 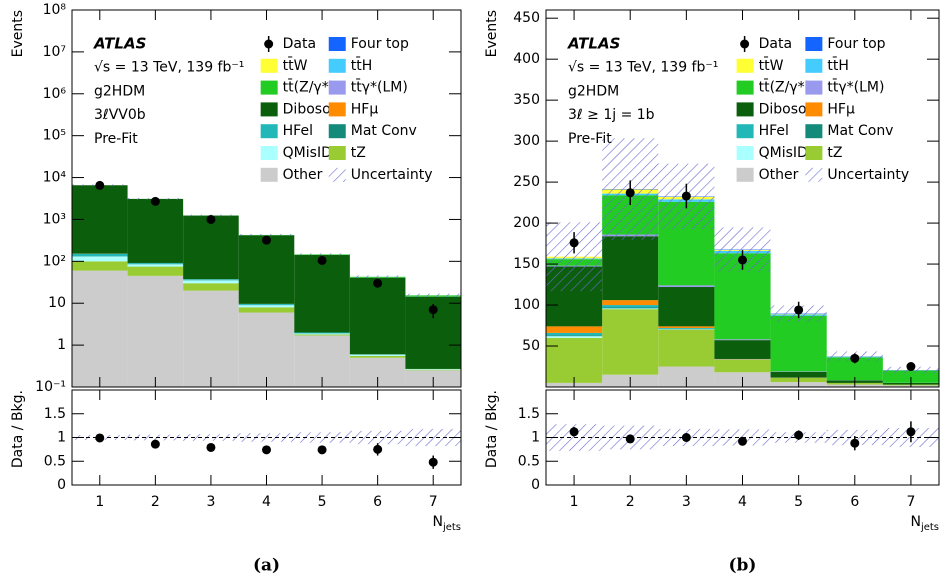 What do you see at coordinates (915, 522) in the screenshot?
I see `x-axis-label-main: N` at bounding box center [915, 522].